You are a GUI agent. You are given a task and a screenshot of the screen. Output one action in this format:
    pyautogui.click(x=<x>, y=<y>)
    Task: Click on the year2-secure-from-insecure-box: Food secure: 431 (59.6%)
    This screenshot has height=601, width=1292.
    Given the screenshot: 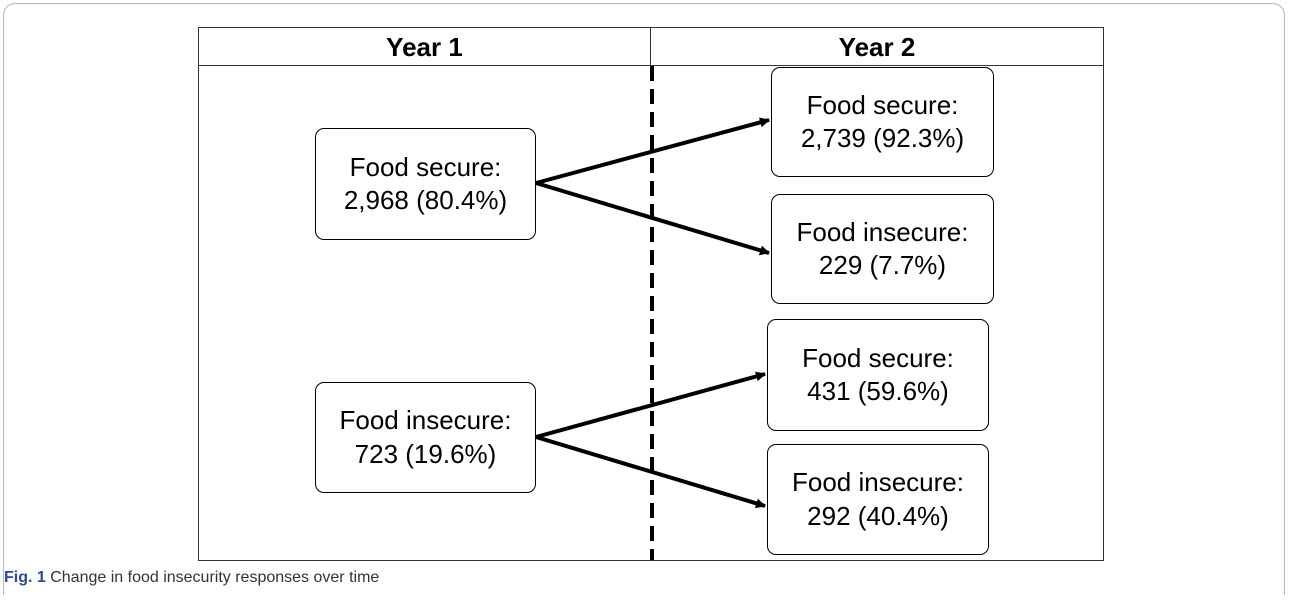 What is the action you would take?
    pyautogui.click(x=878, y=375)
    